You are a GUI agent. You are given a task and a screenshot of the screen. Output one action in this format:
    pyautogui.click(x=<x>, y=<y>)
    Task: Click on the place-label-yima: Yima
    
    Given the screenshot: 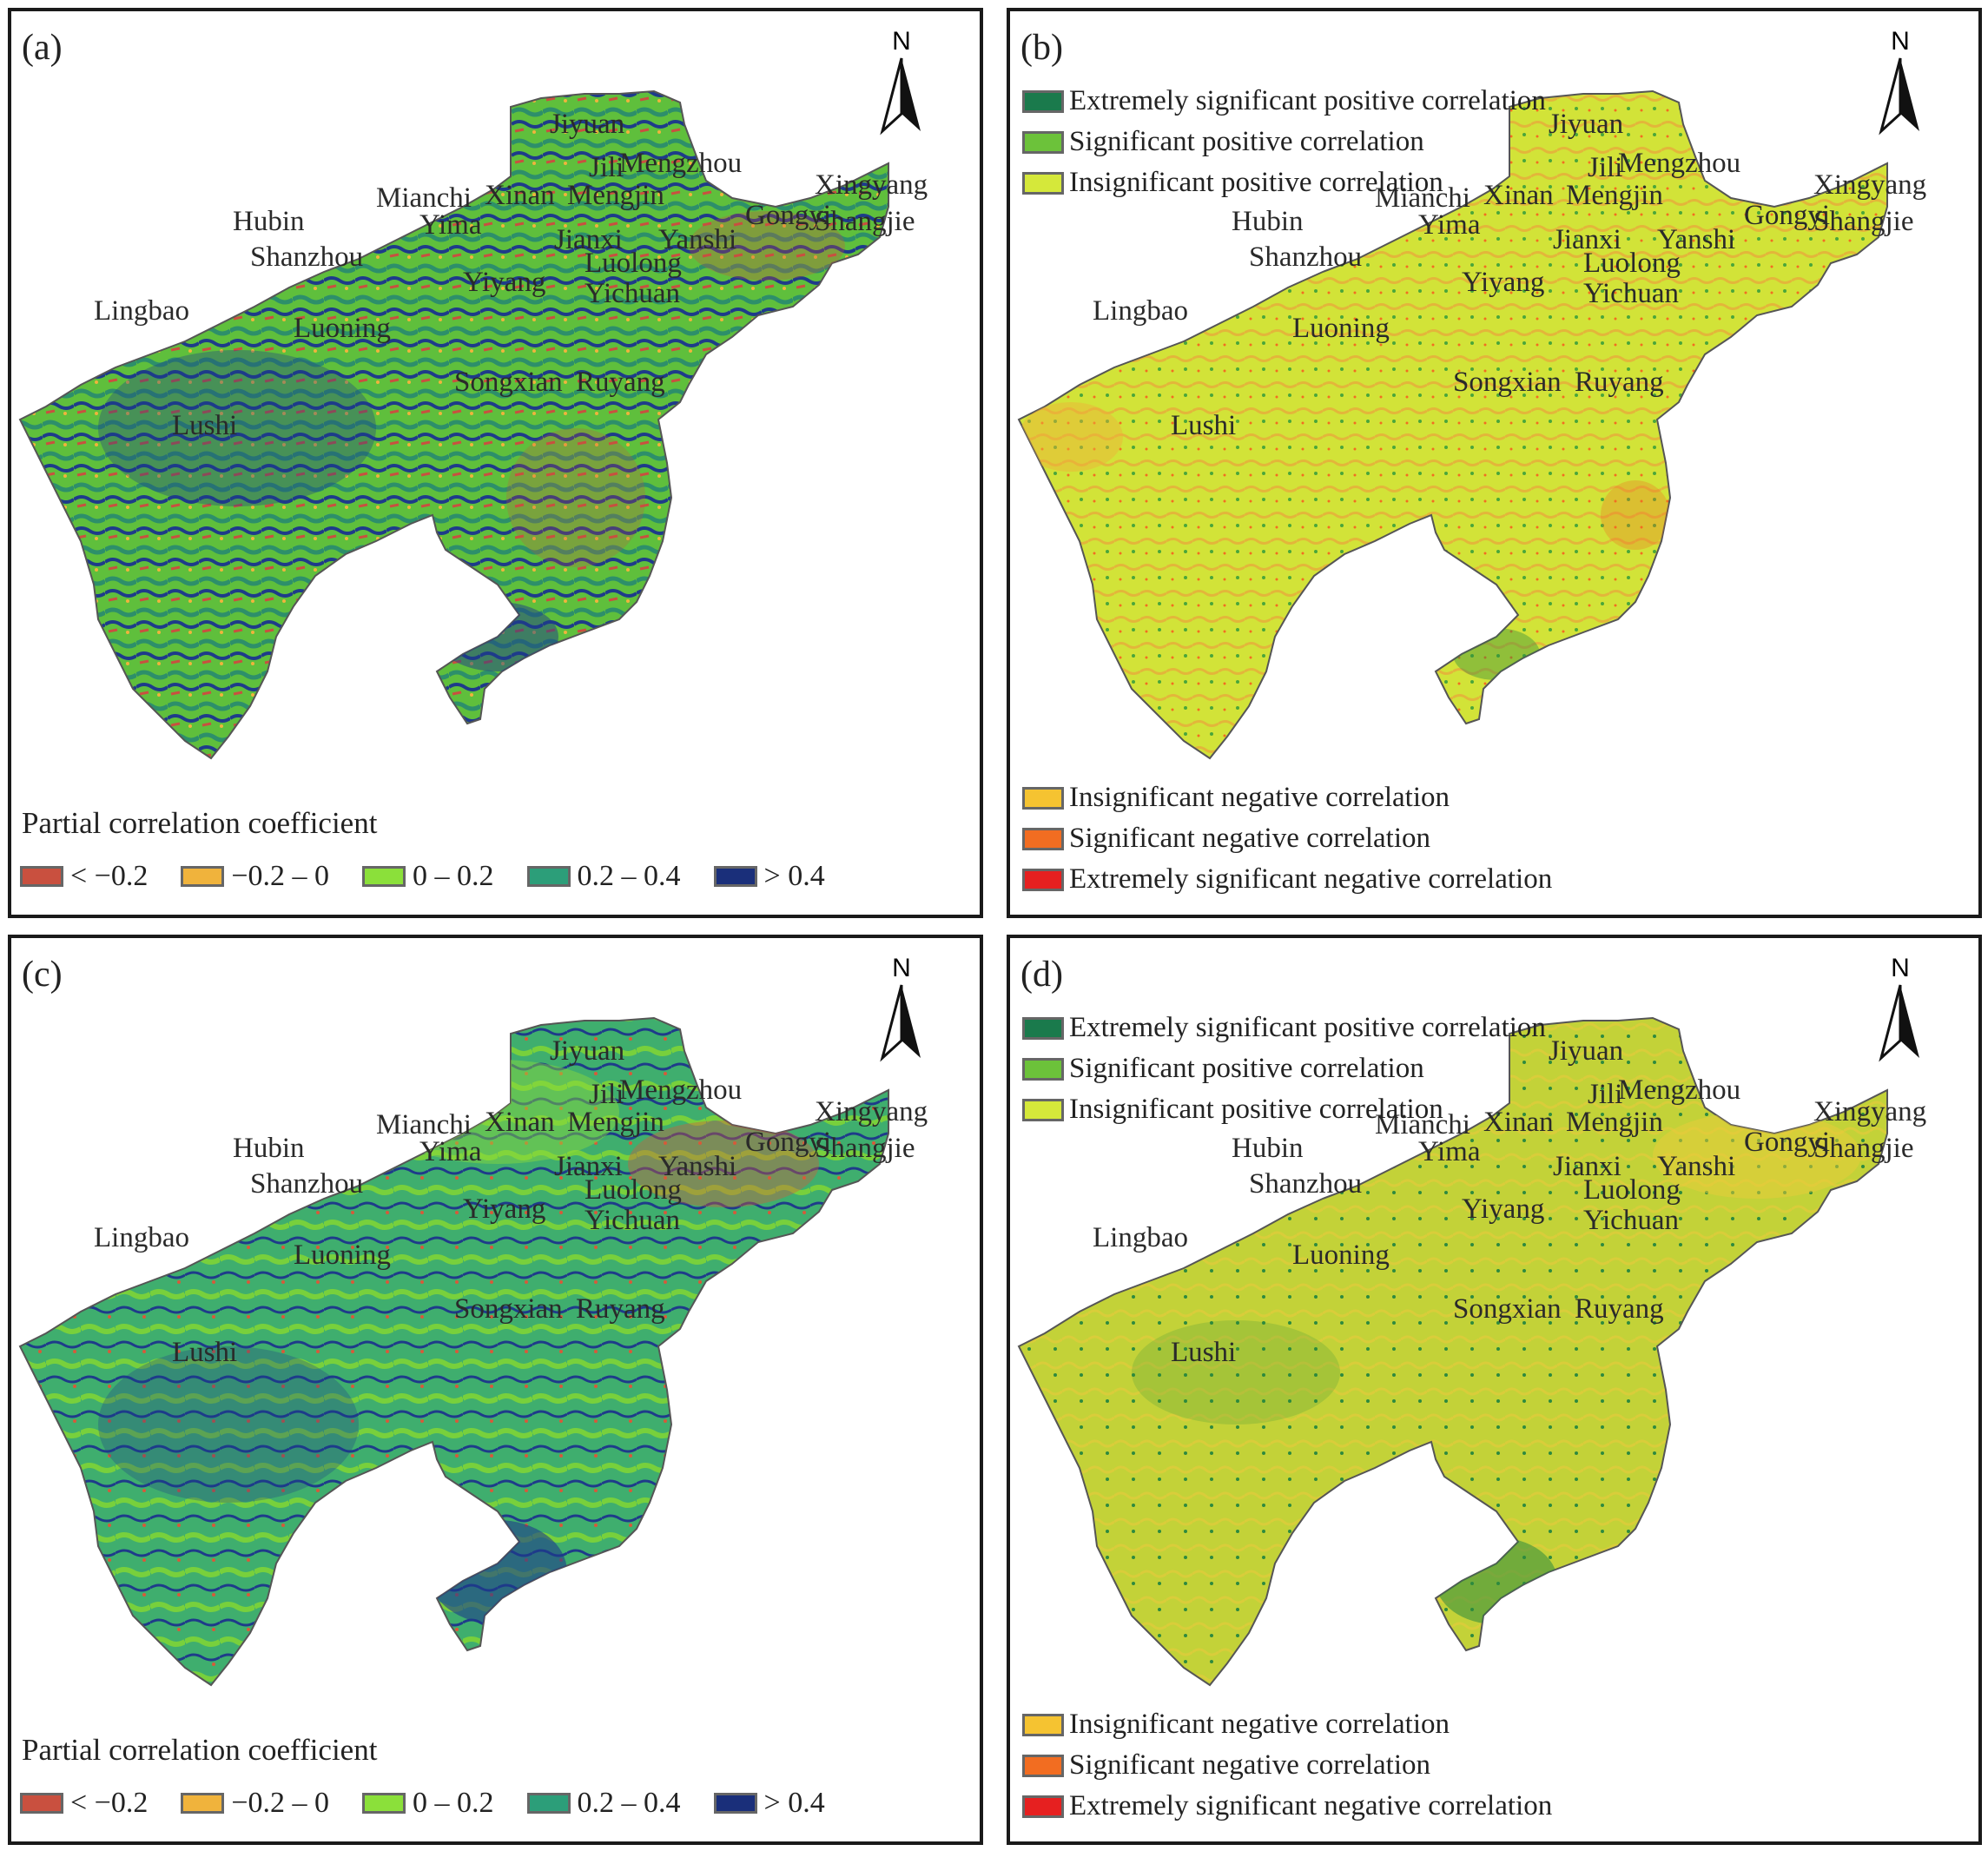 What is the action you would take?
    pyautogui.click(x=1449, y=1151)
    